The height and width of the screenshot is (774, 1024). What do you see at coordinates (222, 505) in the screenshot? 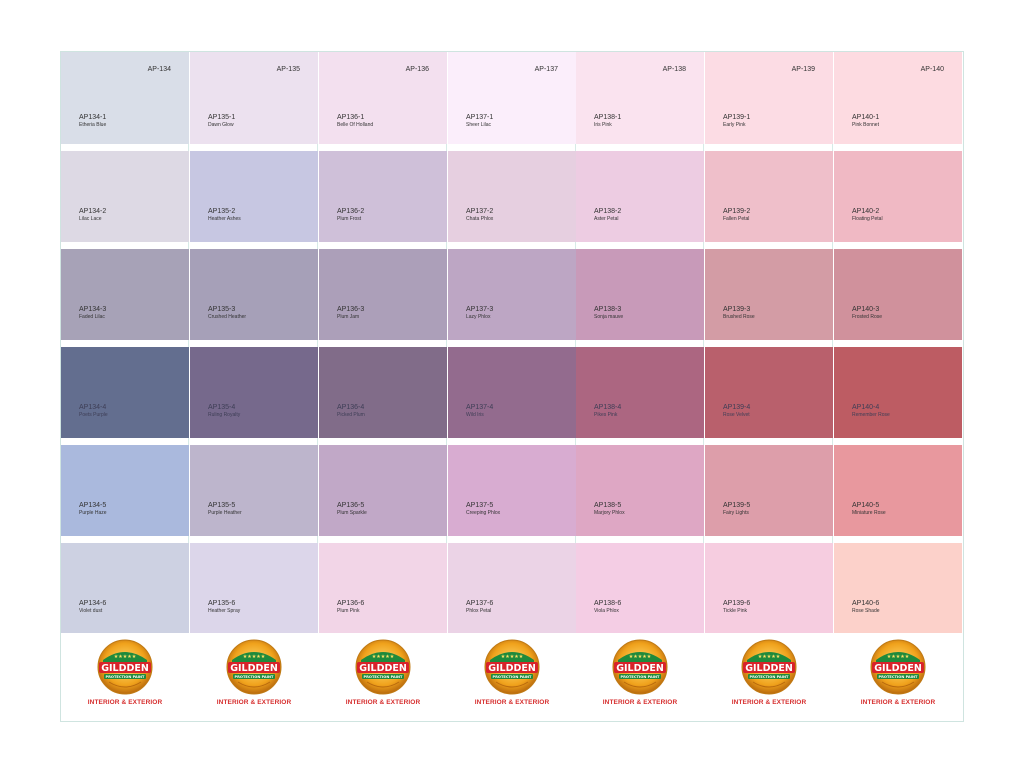
I see `chip-code: AP135-5` at bounding box center [222, 505].